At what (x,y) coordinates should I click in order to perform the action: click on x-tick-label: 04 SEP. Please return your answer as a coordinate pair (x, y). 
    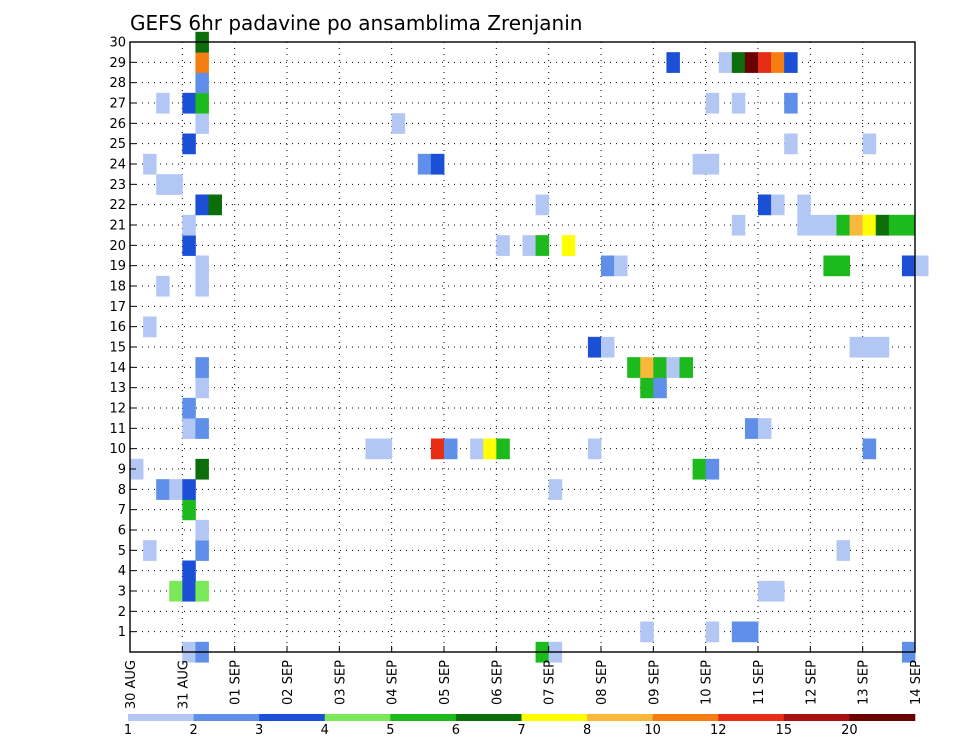
    Looking at the image, I should click on (393, 682).